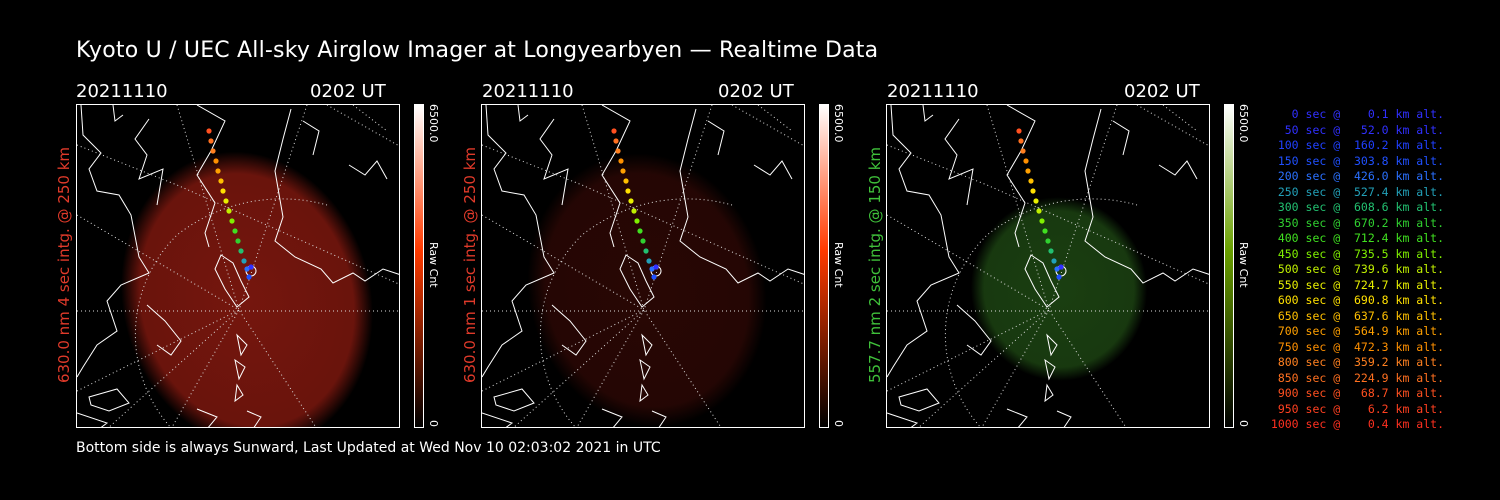 The image size is (1500, 500). I want to click on panel-2-date: 20211110, so click(528, 91).